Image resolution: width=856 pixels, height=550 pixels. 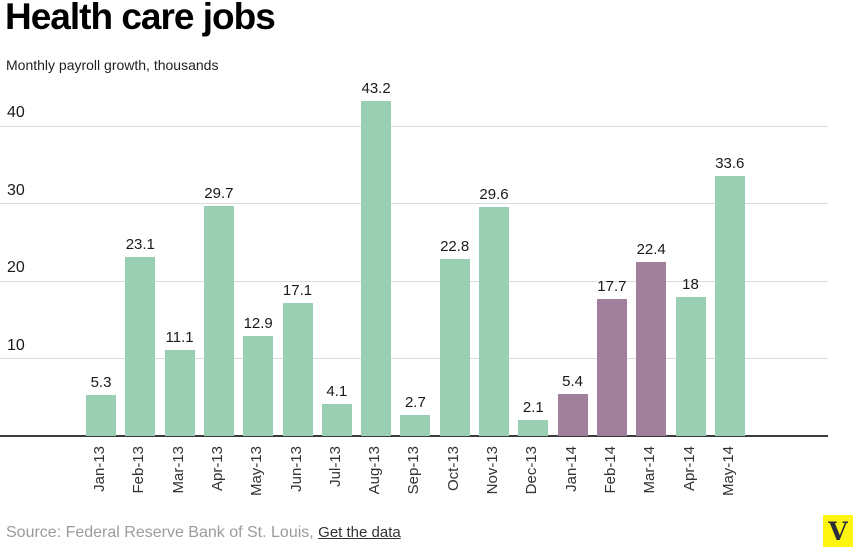 What do you see at coordinates (690, 284) in the screenshot?
I see `bar-value-label: 18` at bounding box center [690, 284].